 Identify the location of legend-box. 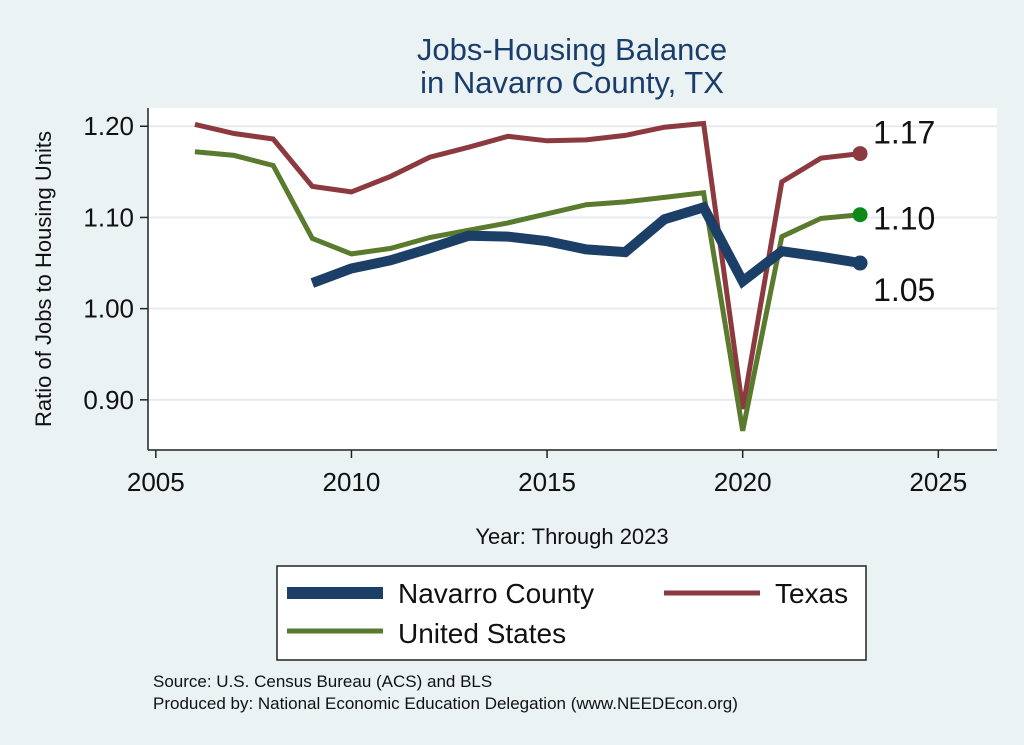
(571, 613).